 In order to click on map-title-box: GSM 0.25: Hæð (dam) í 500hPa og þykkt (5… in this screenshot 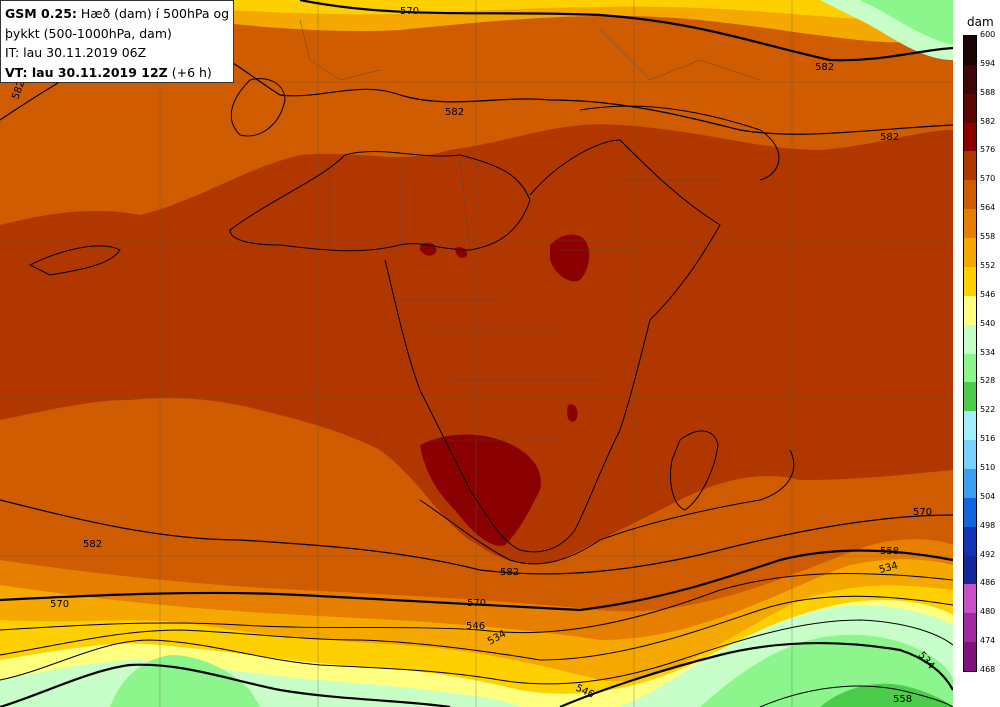, I will do `click(117, 41)`.